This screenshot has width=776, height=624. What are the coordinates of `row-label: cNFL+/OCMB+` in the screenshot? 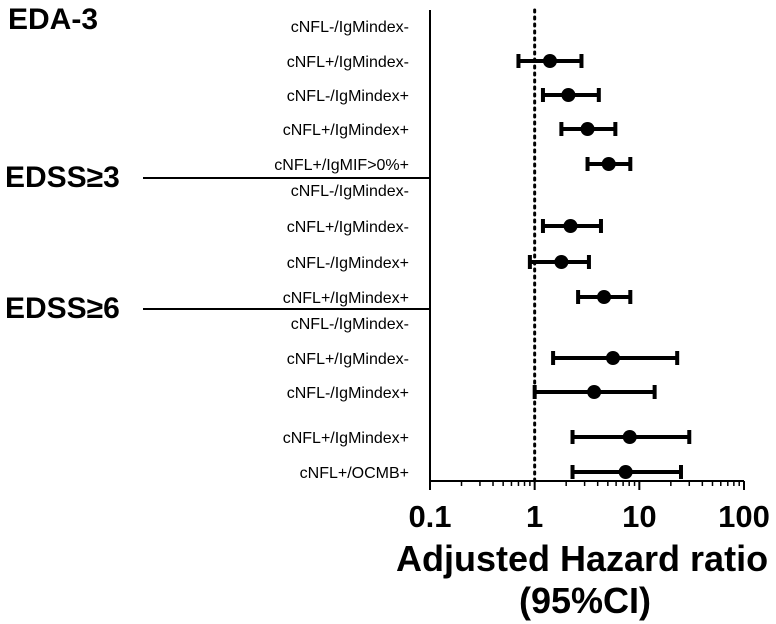 It's located at (354, 473).